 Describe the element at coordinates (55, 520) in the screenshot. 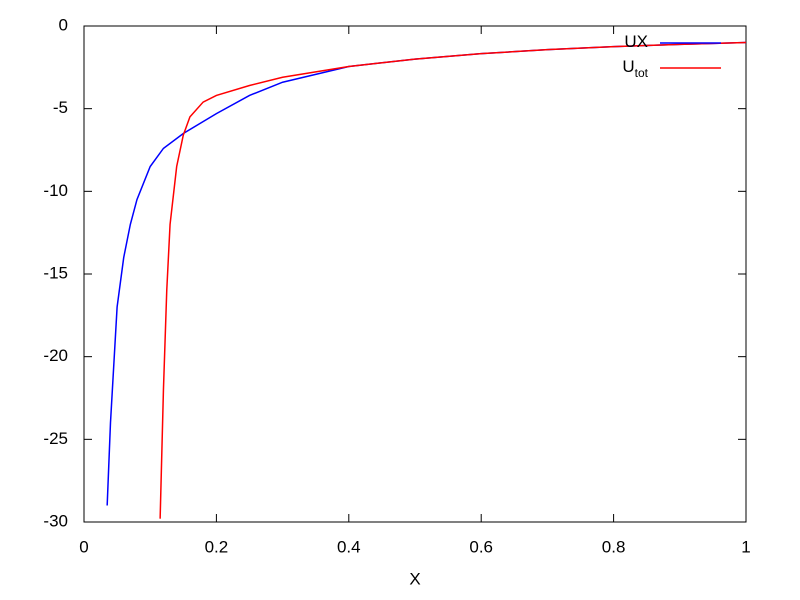

I see `y-tick-label: -30` at that location.